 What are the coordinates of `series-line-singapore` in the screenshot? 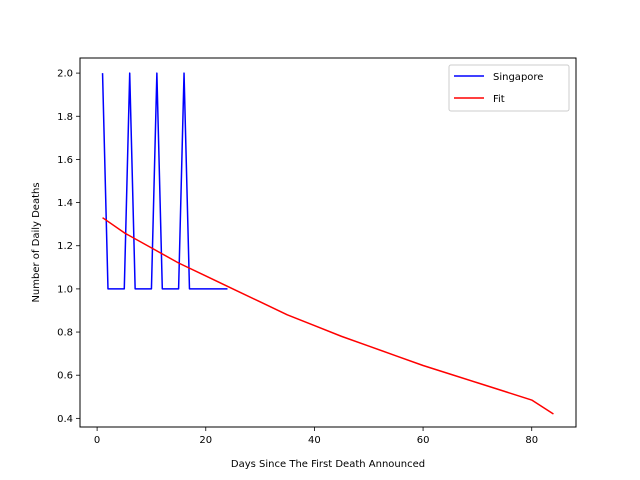 It's located at (164, 181).